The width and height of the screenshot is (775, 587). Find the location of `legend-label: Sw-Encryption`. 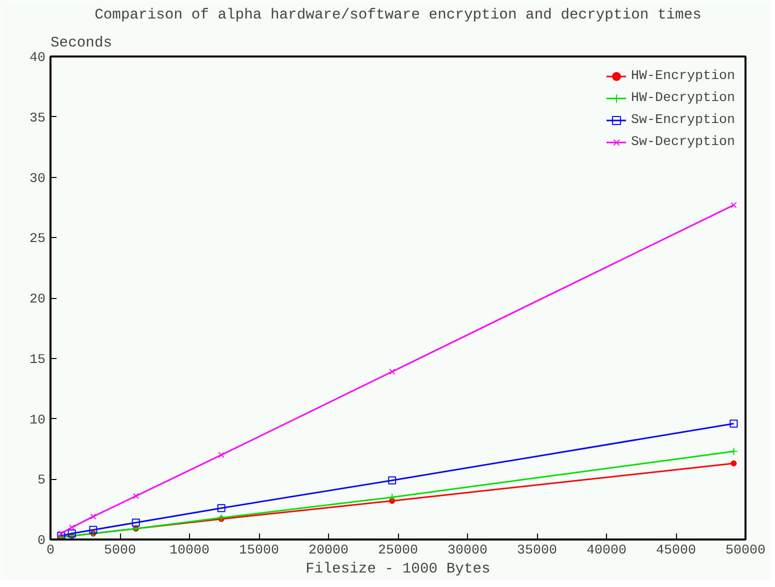

legend-label: Sw-Encryption is located at coordinates (683, 120).